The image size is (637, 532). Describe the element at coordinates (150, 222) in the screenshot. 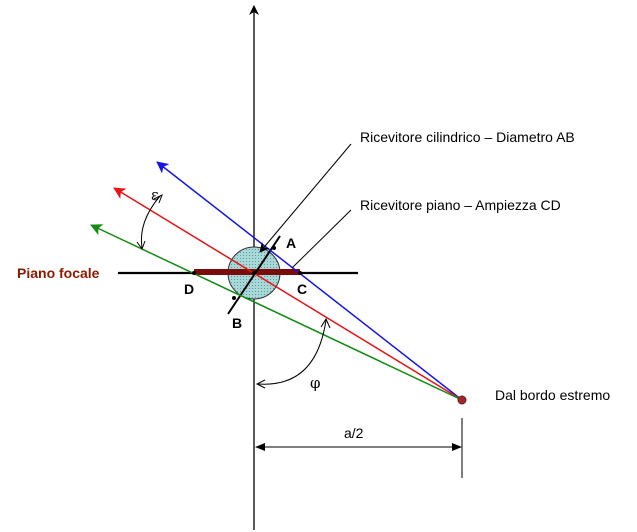

I see `epsilon-angle-arc` at that location.